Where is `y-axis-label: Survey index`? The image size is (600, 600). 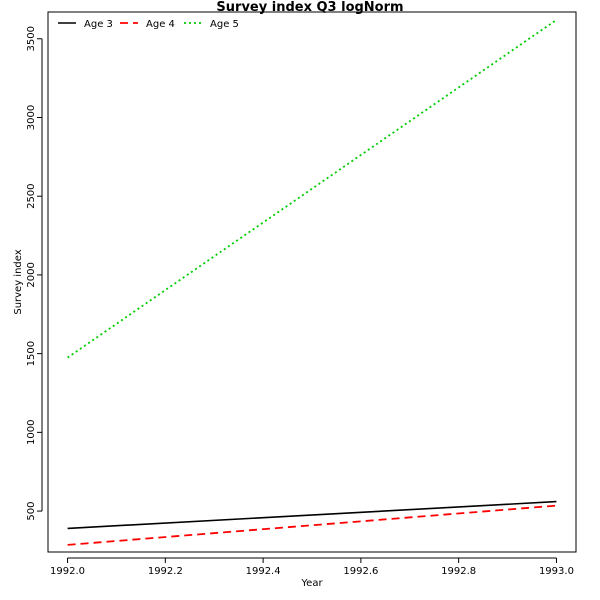
y-axis-label: Survey index is located at coordinates (18, 281).